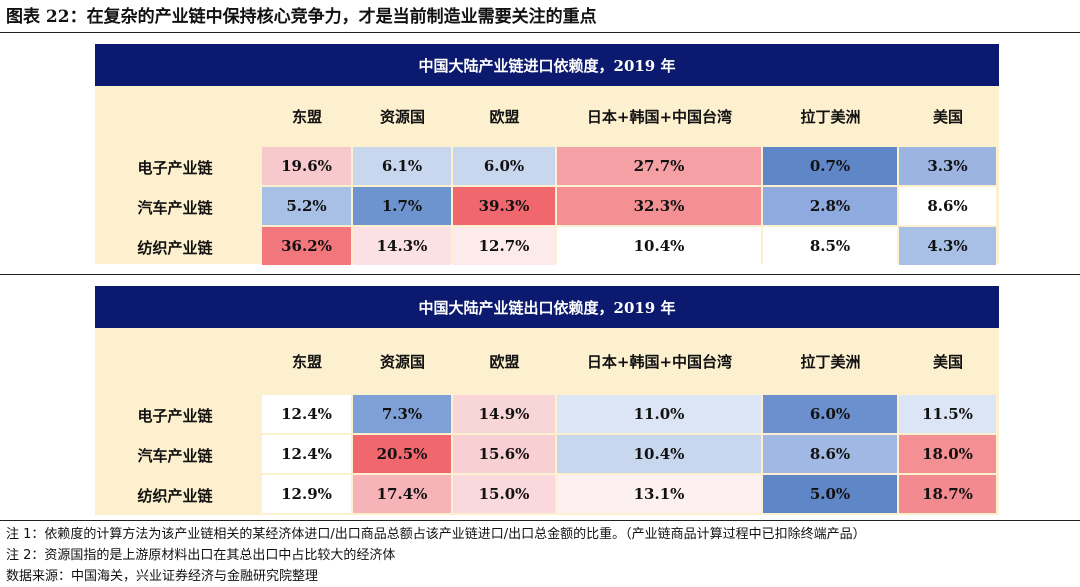 The height and width of the screenshot is (587, 1080). What do you see at coordinates (162, 576) in the screenshot?
I see `data-source: 数据来源：中国海关，兴业证券经济与金融研究院整理` at bounding box center [162, 576].